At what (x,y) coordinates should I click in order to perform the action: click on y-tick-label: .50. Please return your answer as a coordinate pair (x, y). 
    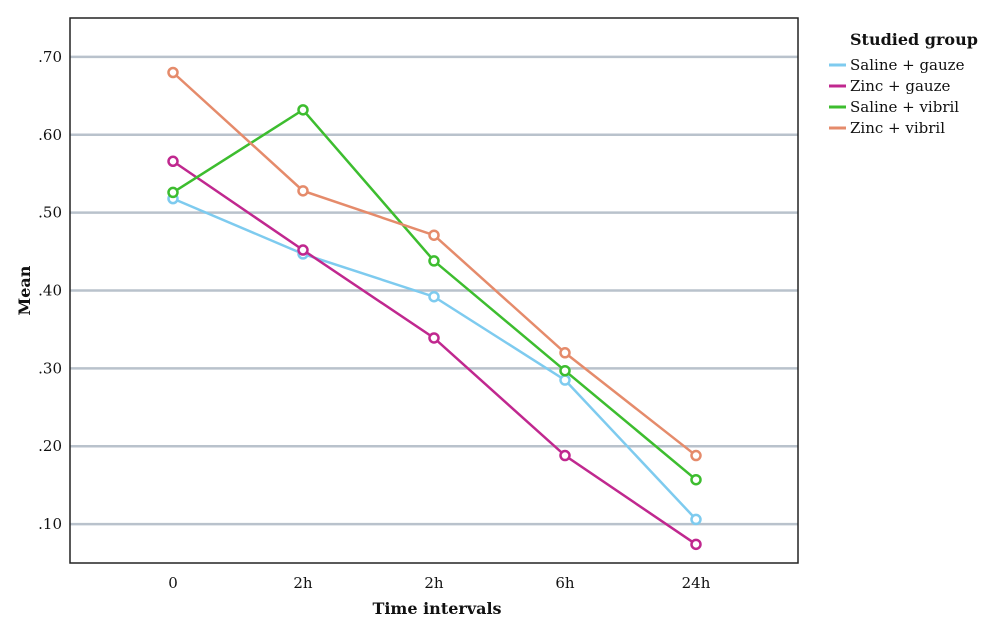
    Looking at the image, I should click on (50, 213).